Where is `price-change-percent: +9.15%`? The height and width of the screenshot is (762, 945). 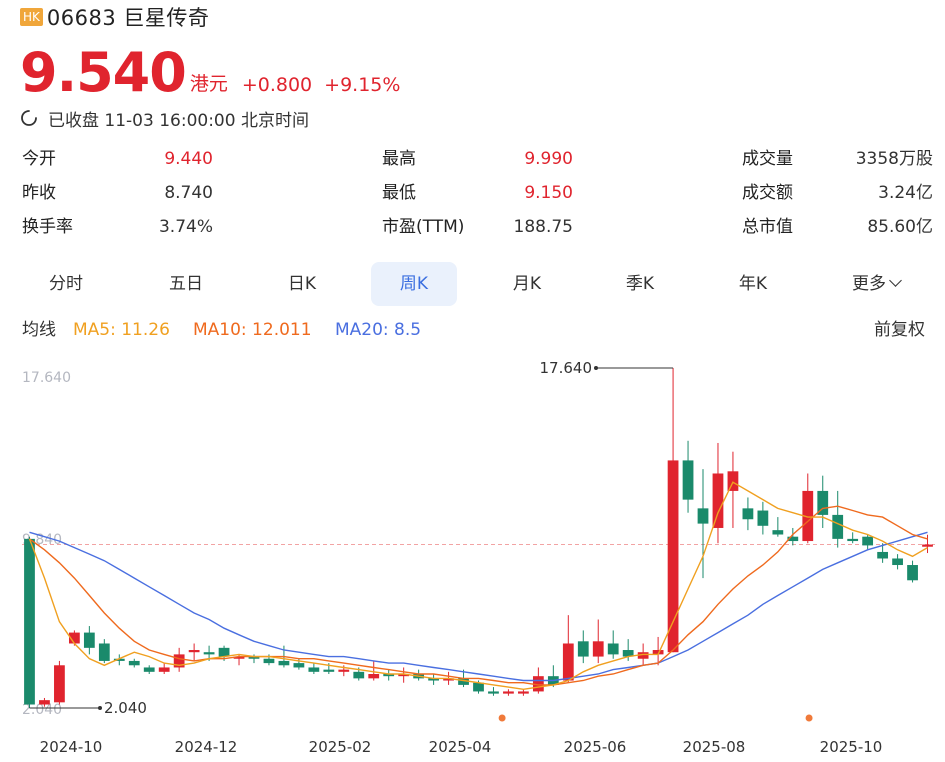
price-change-percent: +9.15% is located at coordinates (362, 85).